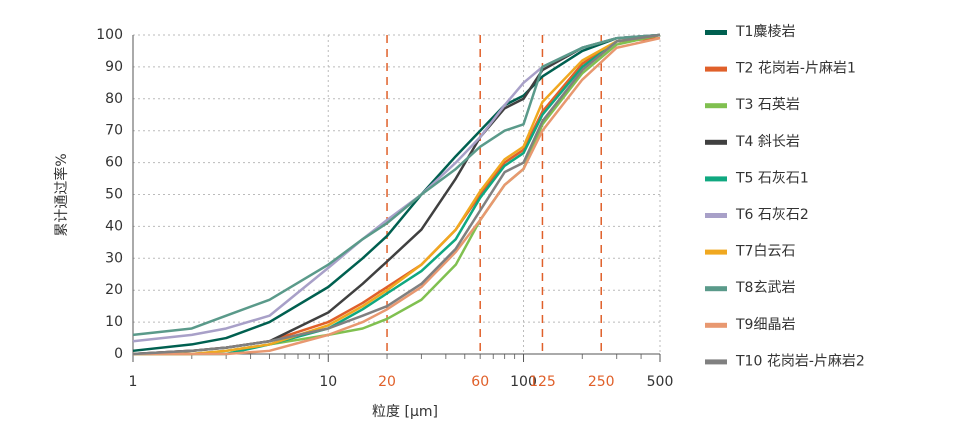 This screenshot has height=440, width=960. Describe the element at coordinates (800, 361) in the screenshot. I see `legend-label: T10 花岗岩-片麻岩2` at that location.